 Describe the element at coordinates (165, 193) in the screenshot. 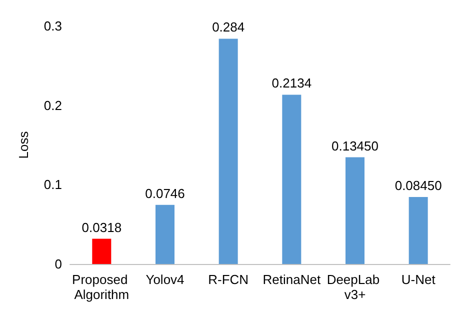

I see `data-label: 0.0746` at that location.